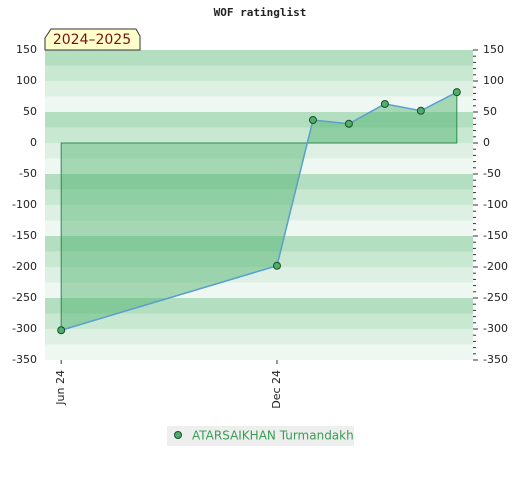 The image size is (520, 484). Describe the element at coordinates (490, 111) in the screenshot. I see `y2-tick-label: 50` at that location.